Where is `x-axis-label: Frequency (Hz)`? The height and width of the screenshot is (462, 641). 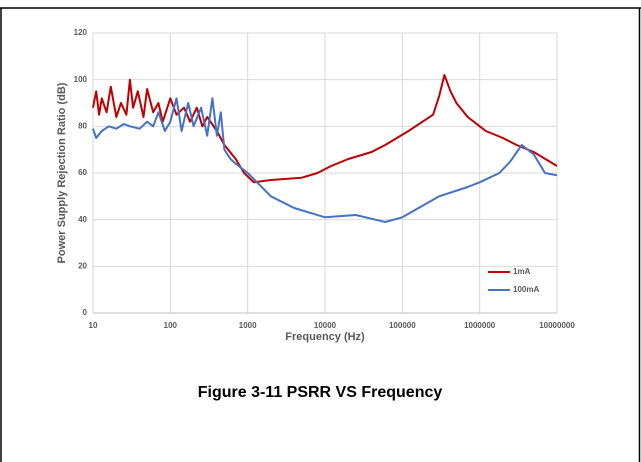 x-axis-label: Frequency (Hz) is located at coordinates (325, 337).